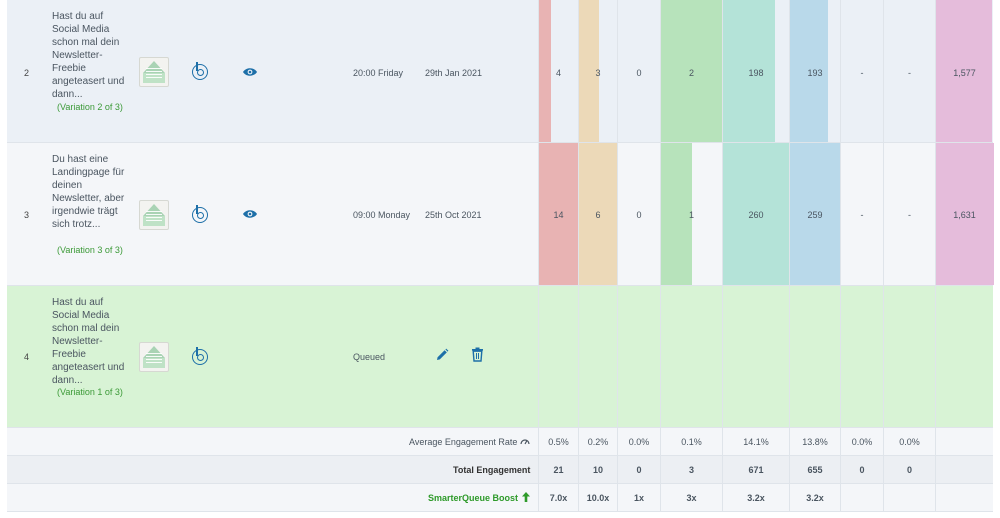 The height and width of the screenshot is (518, 1000). I want to click on schedule-time: 09:00 Monday, so click(382, 215).